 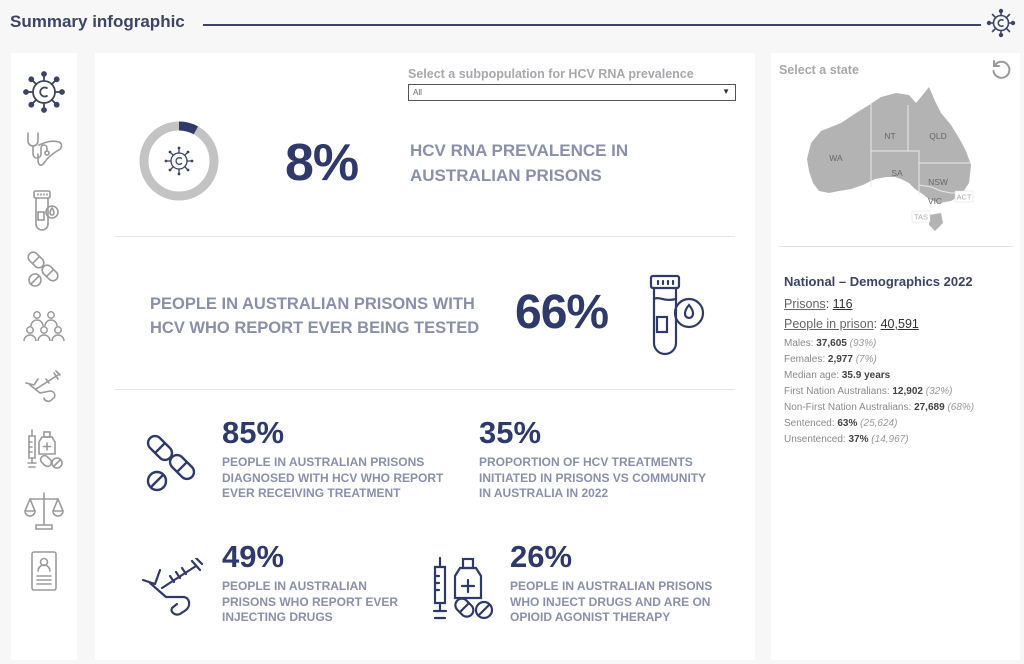 I want to click on demographic-row: Males: 37,605 (93%), so click(x=830, y=343).